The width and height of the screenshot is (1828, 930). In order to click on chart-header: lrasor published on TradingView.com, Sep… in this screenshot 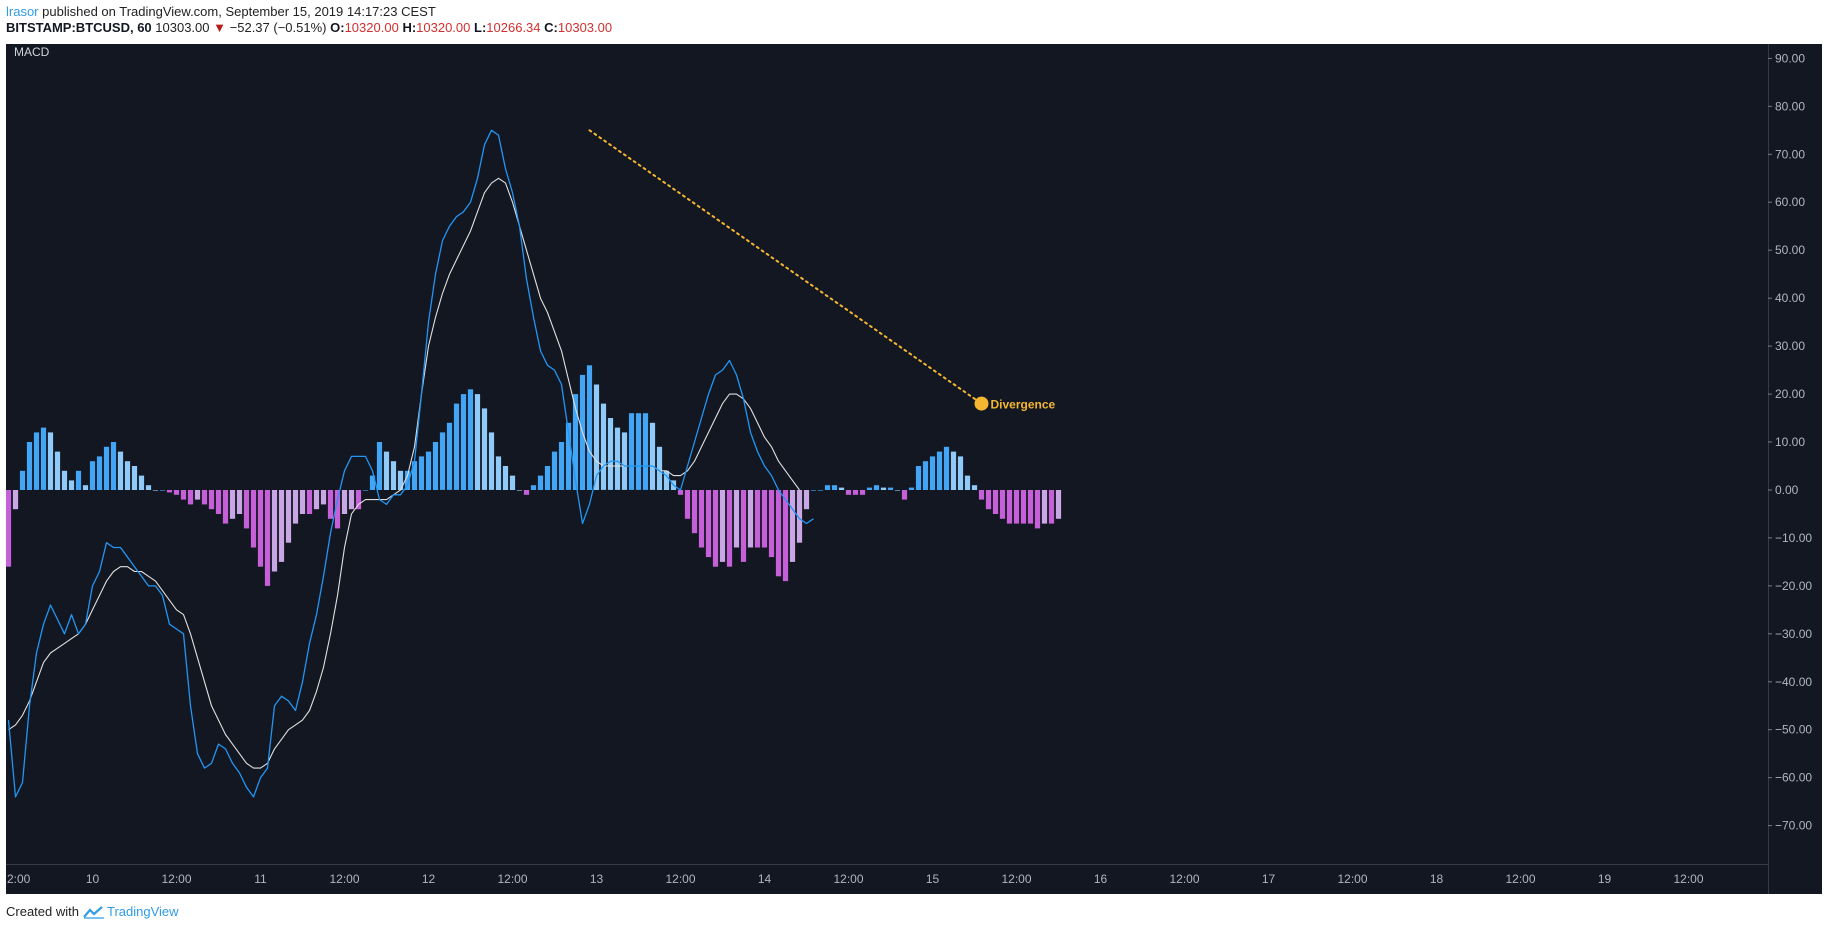, I will do `click(309, 20)`.